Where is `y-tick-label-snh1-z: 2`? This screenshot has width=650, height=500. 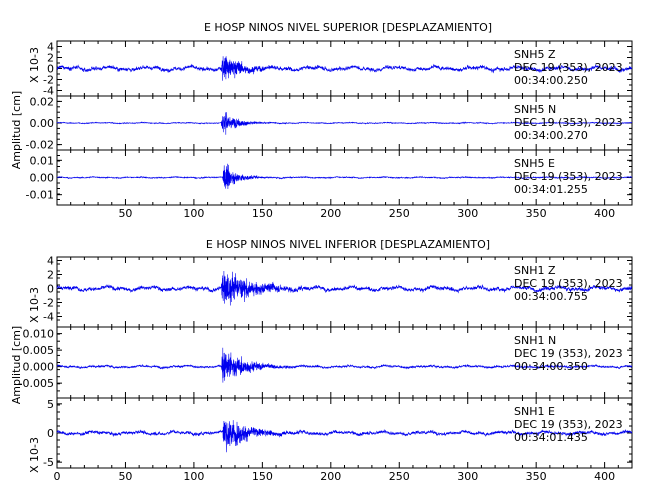
y-tick-label-snh1-z: 2 is located at coordinates (50, 275).